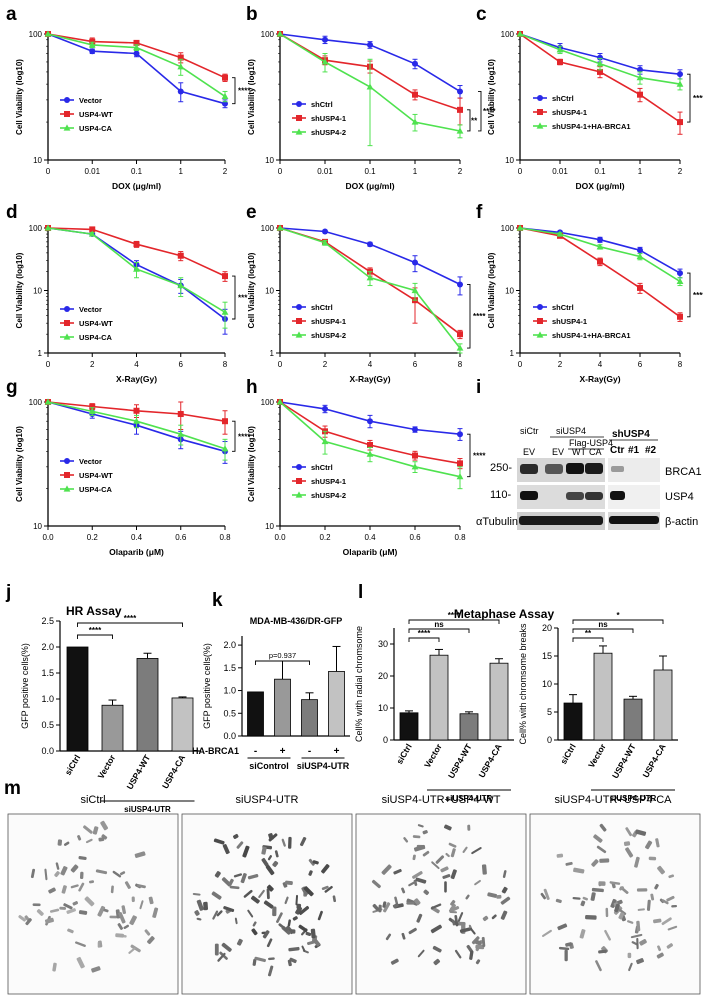  Describe the element at coordinates (594, 468) in the screenshot. I see `blot-band` at that location.